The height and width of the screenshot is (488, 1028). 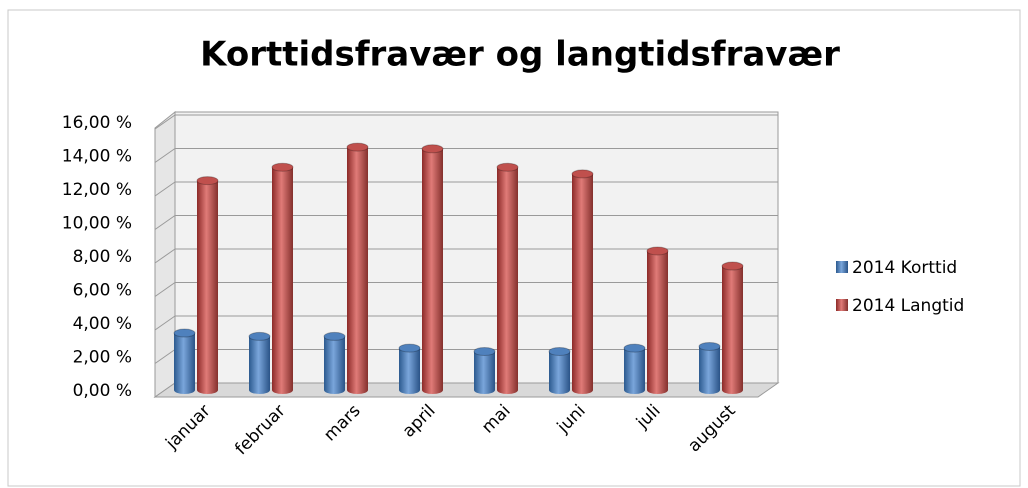 What do you see at coordinates (102, 291) in the screenshot?
I see `y-tick-label: 6,00 %` at bounding box center [102, 291].